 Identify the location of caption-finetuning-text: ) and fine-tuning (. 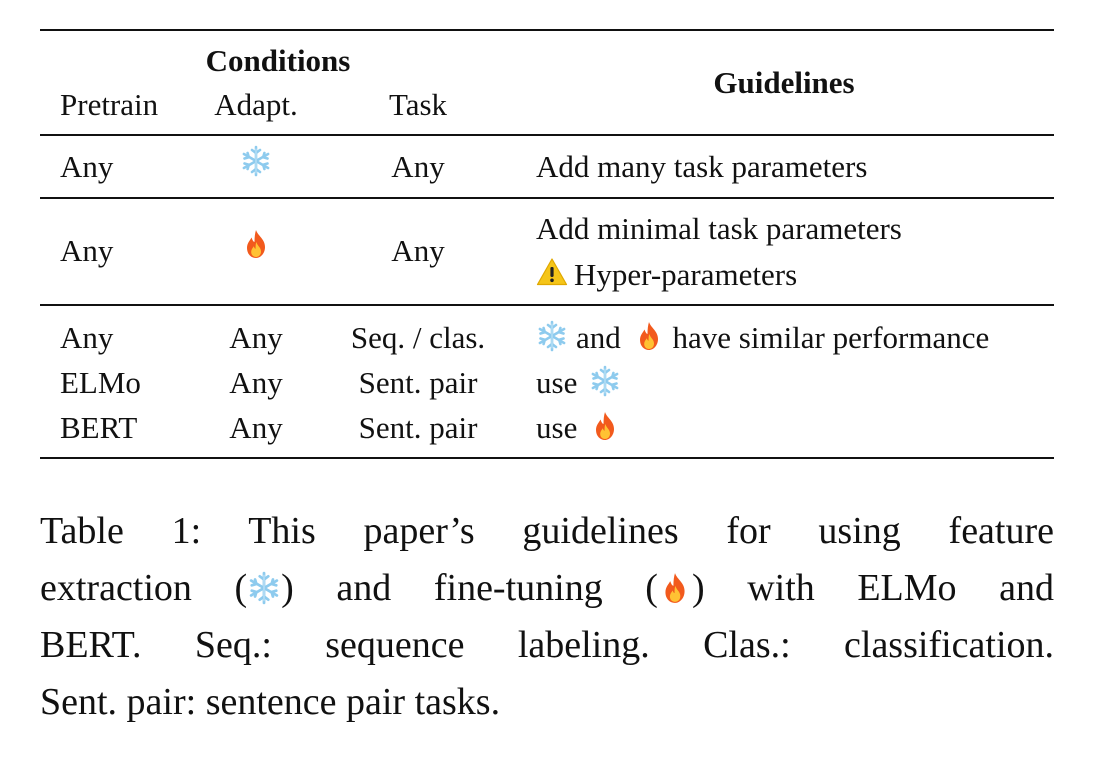
(469, 588).